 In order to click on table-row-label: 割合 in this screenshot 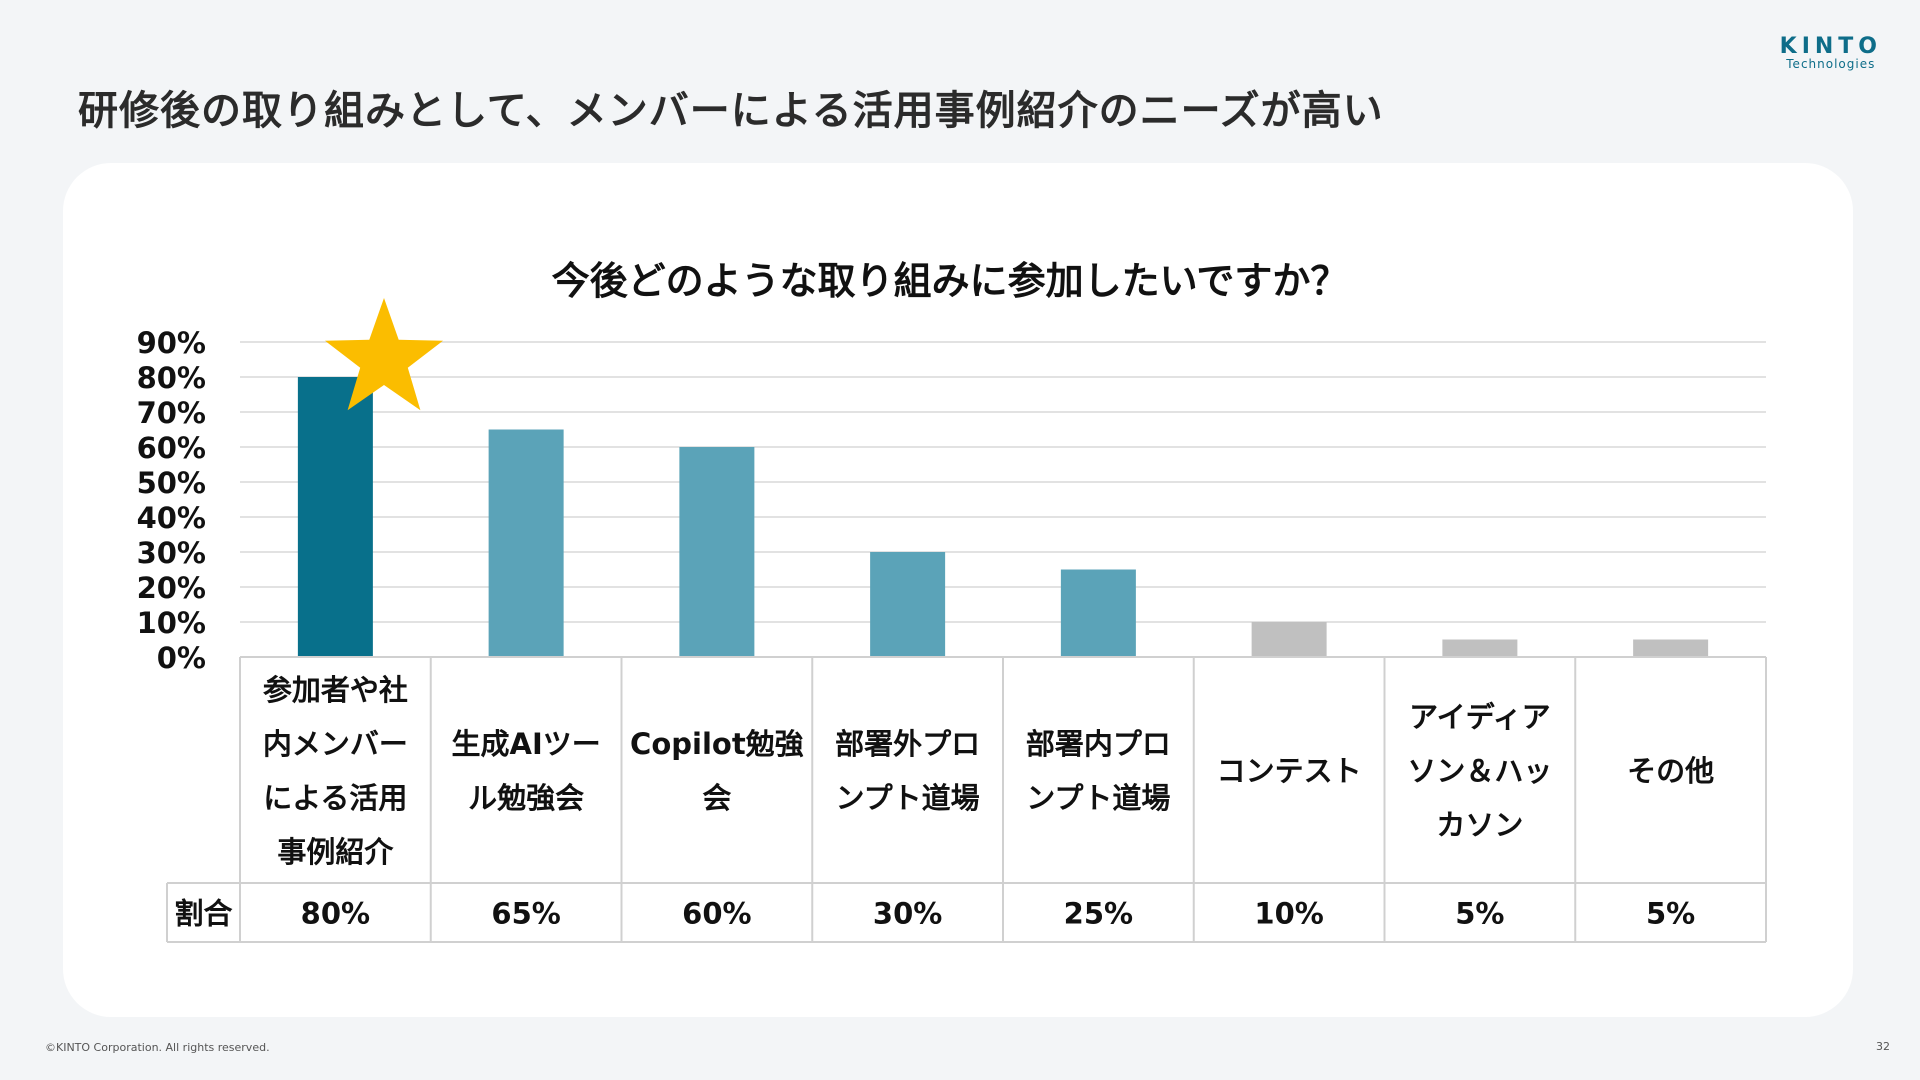, I will do `click(203, 914)`.